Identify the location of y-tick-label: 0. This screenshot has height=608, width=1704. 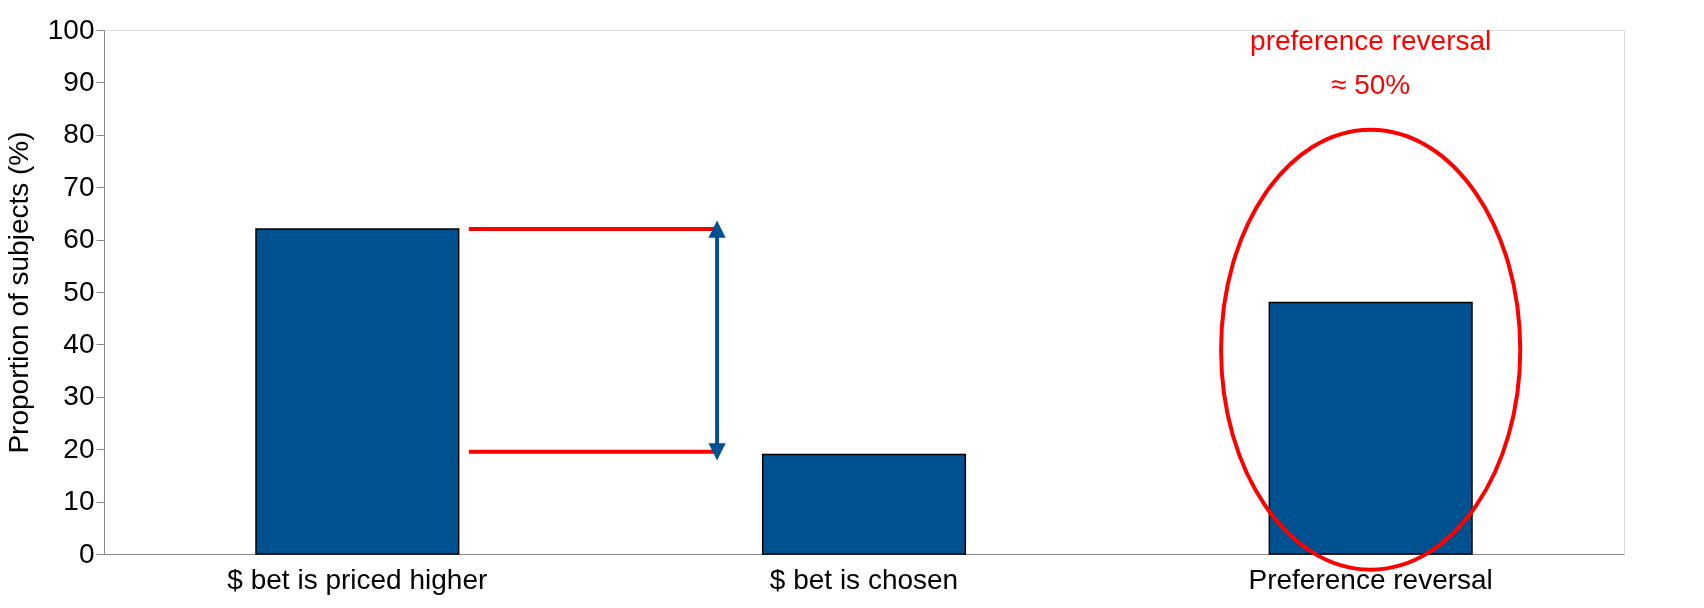
(86, 553).